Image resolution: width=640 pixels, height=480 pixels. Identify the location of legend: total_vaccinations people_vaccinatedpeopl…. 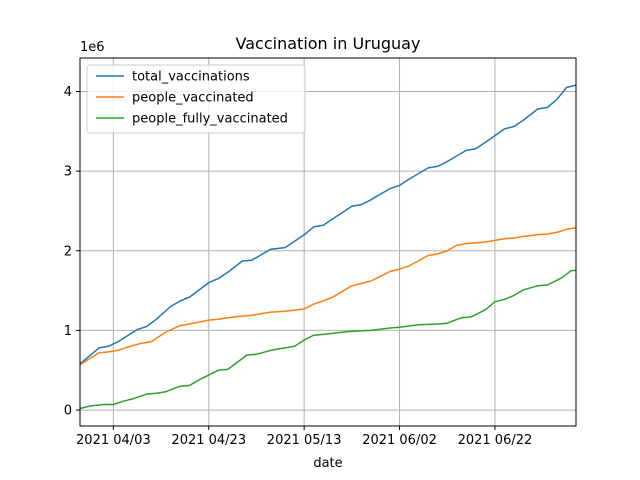
(196, 99).